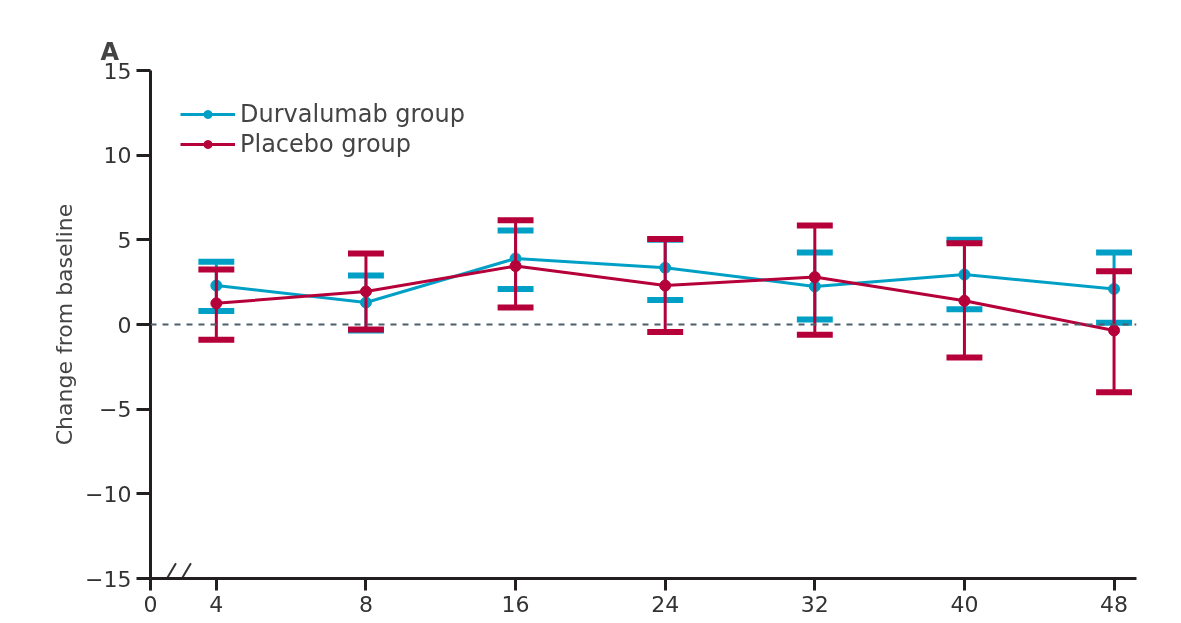 The height and width of the screenshot is (623, 1181). I want to click on y-tick-label: −5, so click(115, 410).